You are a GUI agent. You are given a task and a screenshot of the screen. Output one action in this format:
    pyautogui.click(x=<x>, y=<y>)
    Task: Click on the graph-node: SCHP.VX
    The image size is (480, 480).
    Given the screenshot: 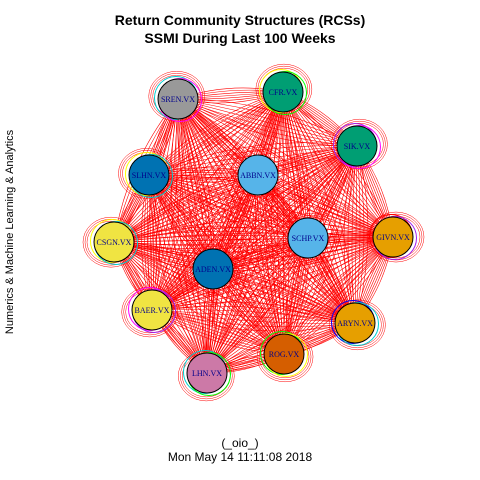 What is the action you would take?
    pyautogui.click(x=308, y=238)
    